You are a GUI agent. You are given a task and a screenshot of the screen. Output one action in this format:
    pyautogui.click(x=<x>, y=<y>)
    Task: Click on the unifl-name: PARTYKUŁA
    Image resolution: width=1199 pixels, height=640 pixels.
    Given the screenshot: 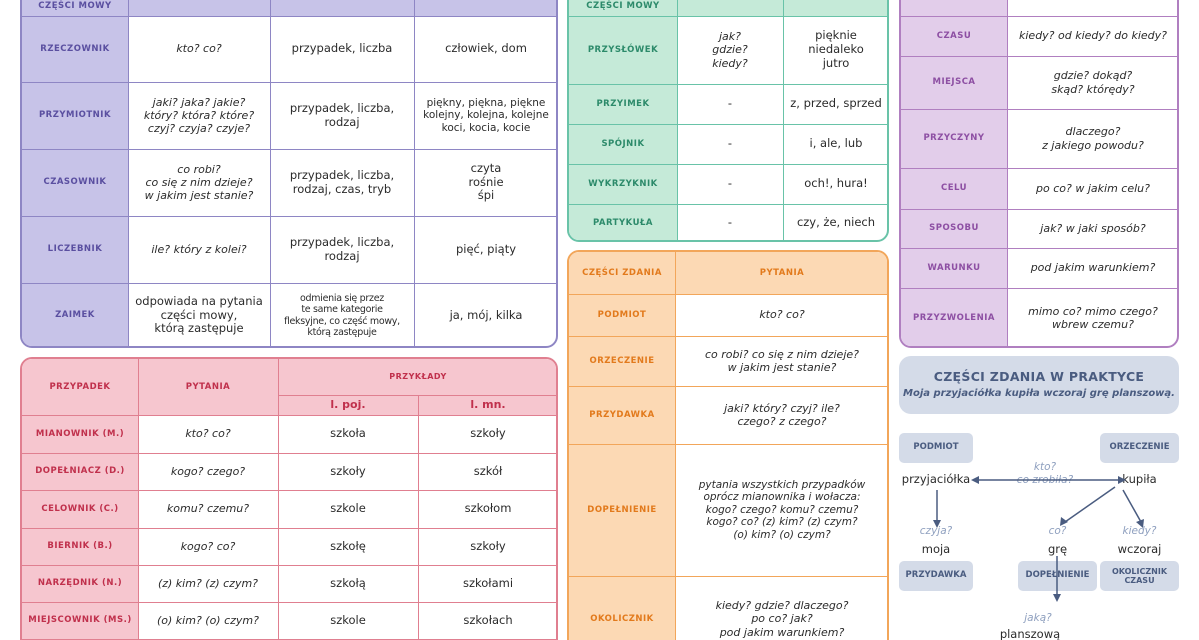 What is the action you would take?
    pyautogui.click(x=623, y=222)
    